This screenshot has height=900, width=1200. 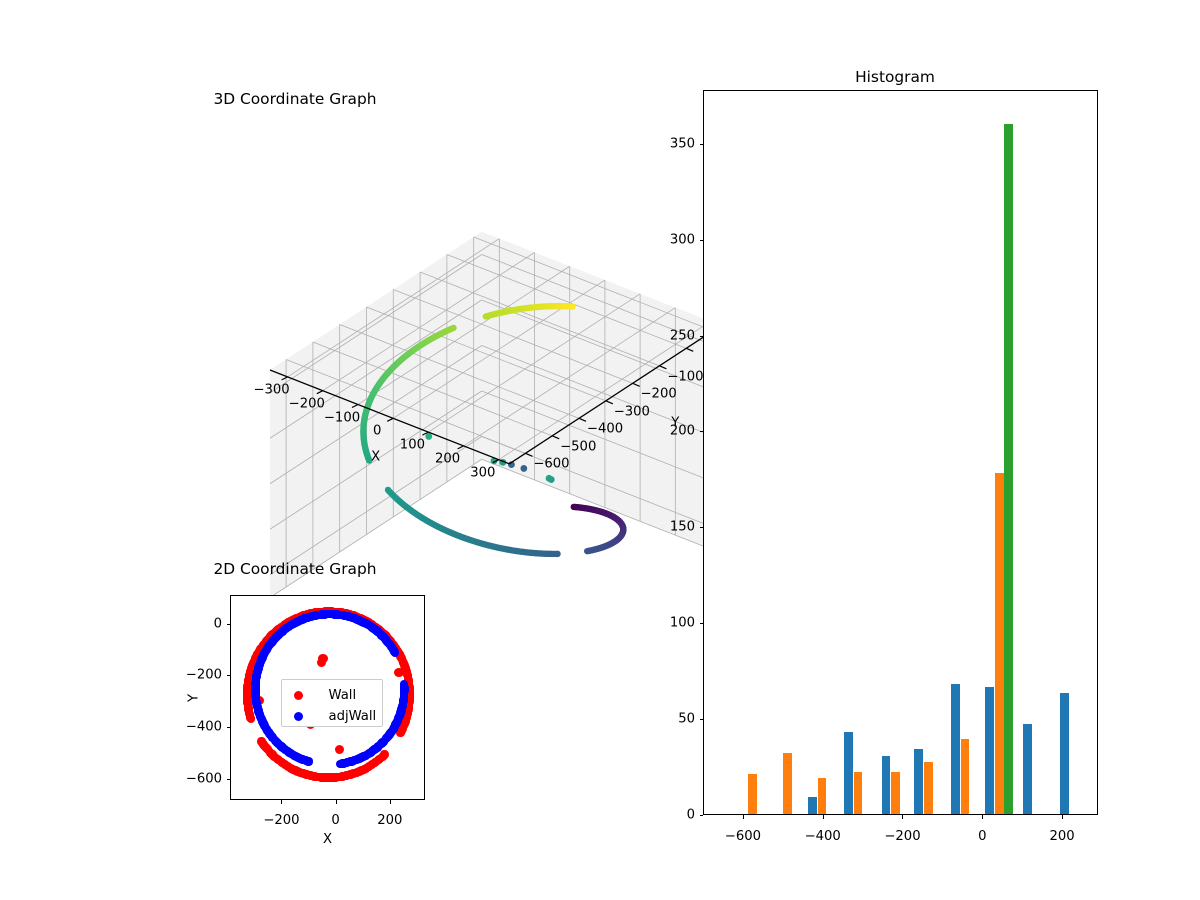 What do you see at coordinates (342, 417) in the screenshot?
I see `x-tick-label: −100` at bounding box center [342, 417].